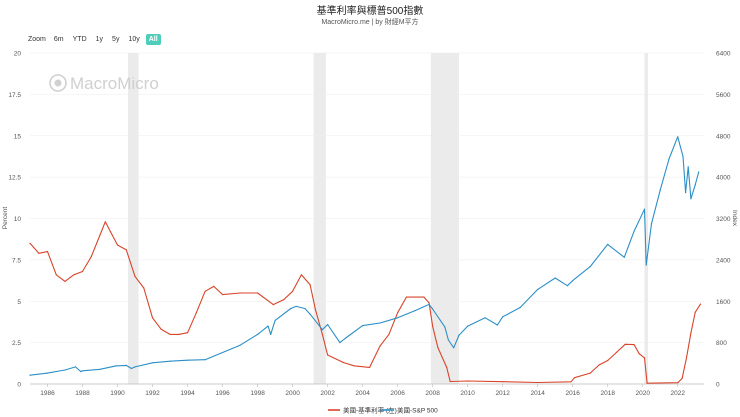 This screenshot has height=417, width=740. Describe the element at coordinates (19, 385) in the screenshot. I see `y-left-tick-label: 0` at that location.